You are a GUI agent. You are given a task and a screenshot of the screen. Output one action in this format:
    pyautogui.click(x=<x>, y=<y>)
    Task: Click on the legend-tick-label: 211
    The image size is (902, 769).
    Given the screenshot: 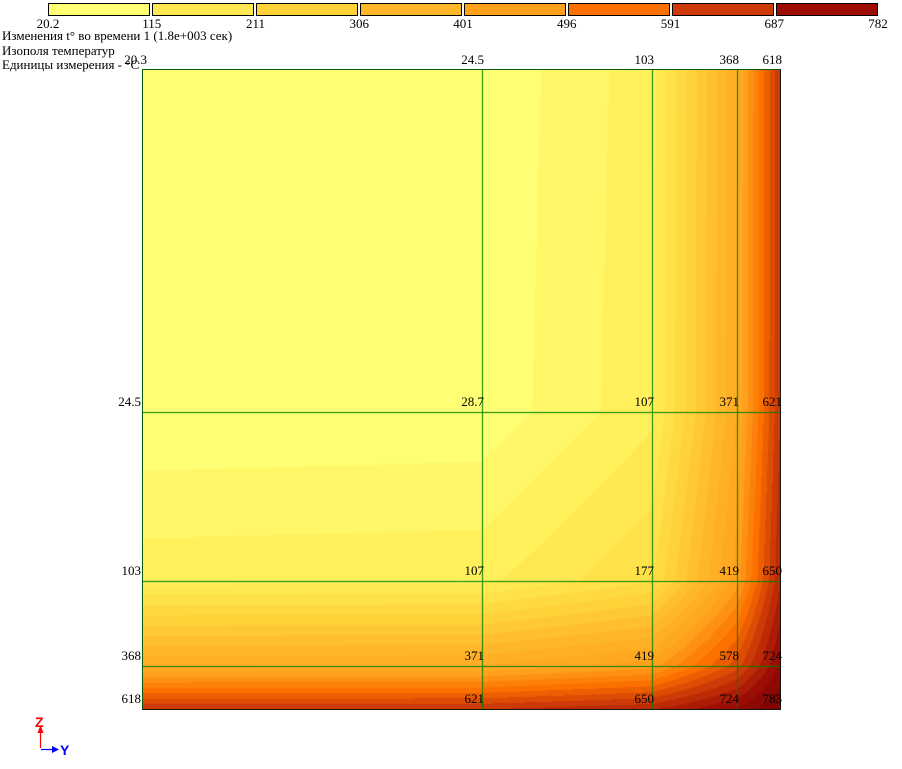 What is the action you would take?
    pyautogui.click(x=255, y=23)
    